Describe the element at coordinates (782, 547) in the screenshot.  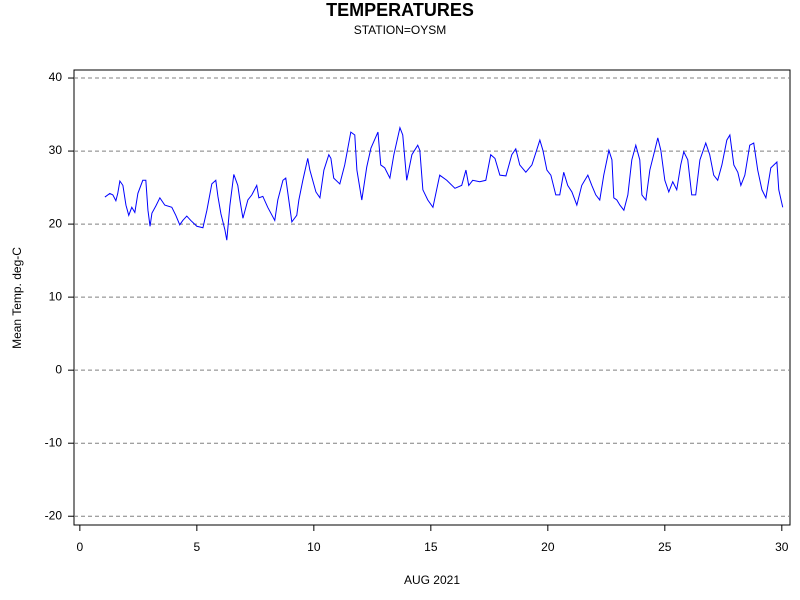
I see `x-tick-label: 30` at that location.